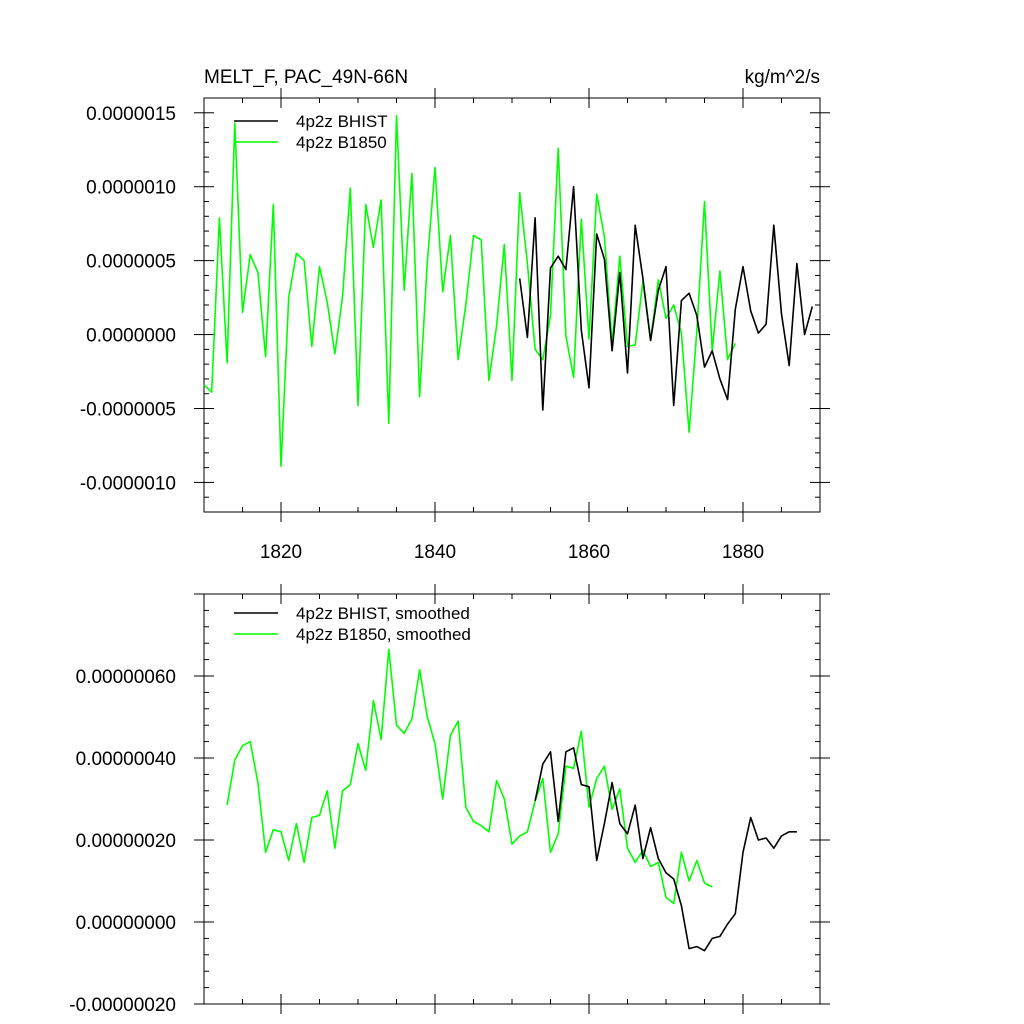 This screenshot has width=1024, height=1024. What do you see at coordinates (341, 142) in the screenshot?
I see `legend-label-b1850: 4p2z B1850` at bounding box center [341, 142].